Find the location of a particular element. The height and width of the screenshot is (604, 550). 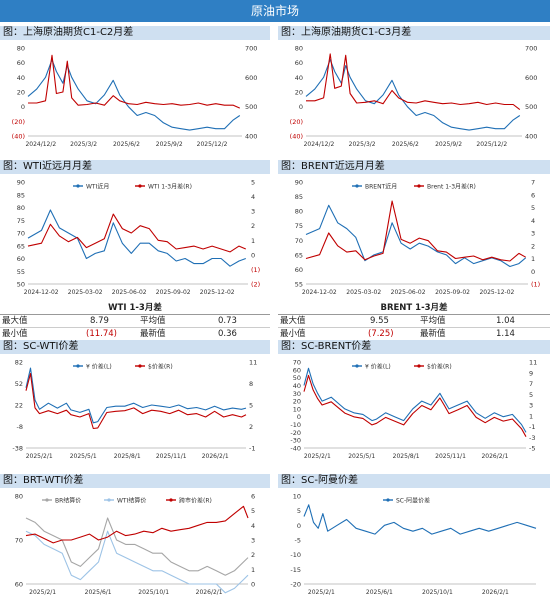

legend-label: ¥ 价差(L) is located at coordinates (99, 367).